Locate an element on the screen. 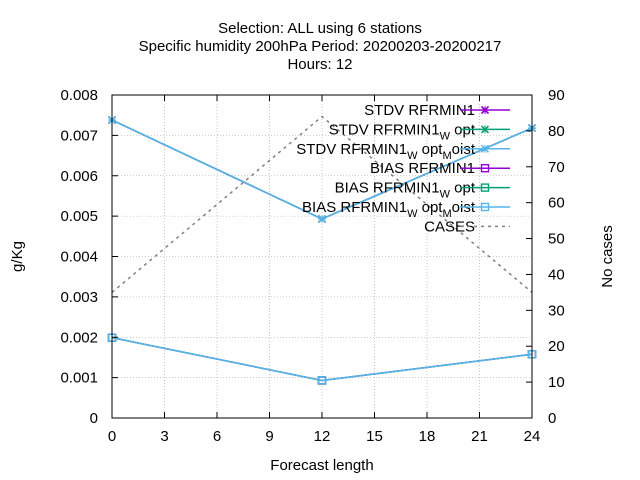  y2-tick-label: 30 is located at coordinates (556, 310).